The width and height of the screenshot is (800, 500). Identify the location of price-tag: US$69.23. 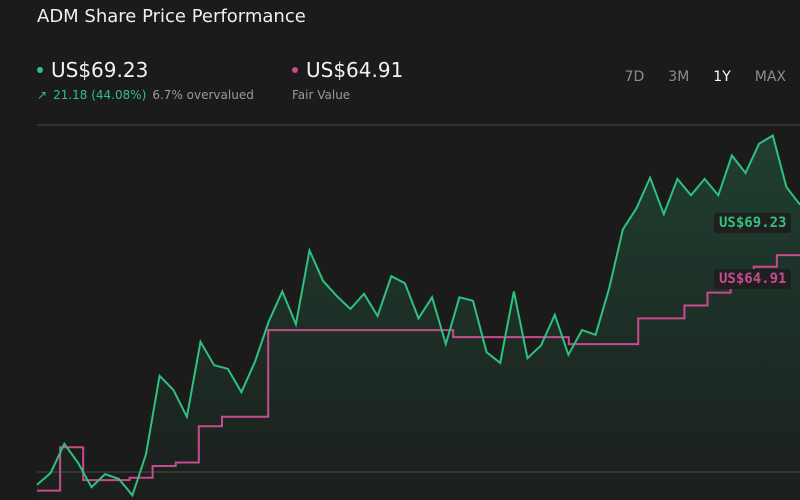
(753, 223).